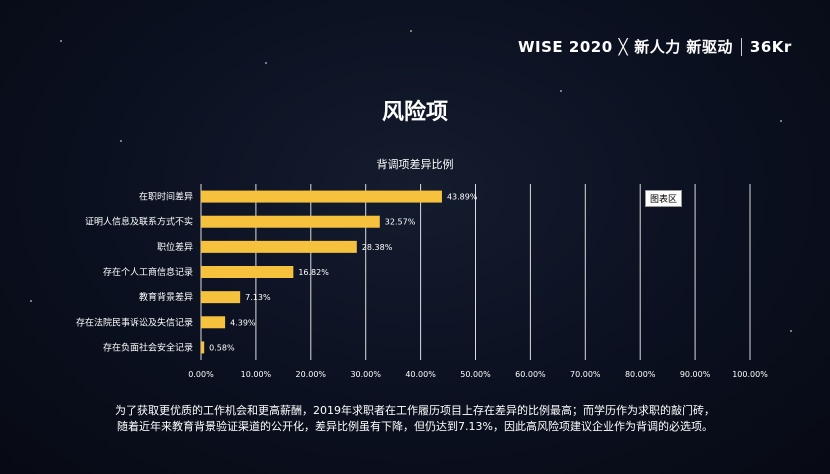 The height and width of the screenshot is (474, 830). I want to click on header-brand: WISE 2020 ╳ 新人力 新驱动 36Kr, so click(655, 46).